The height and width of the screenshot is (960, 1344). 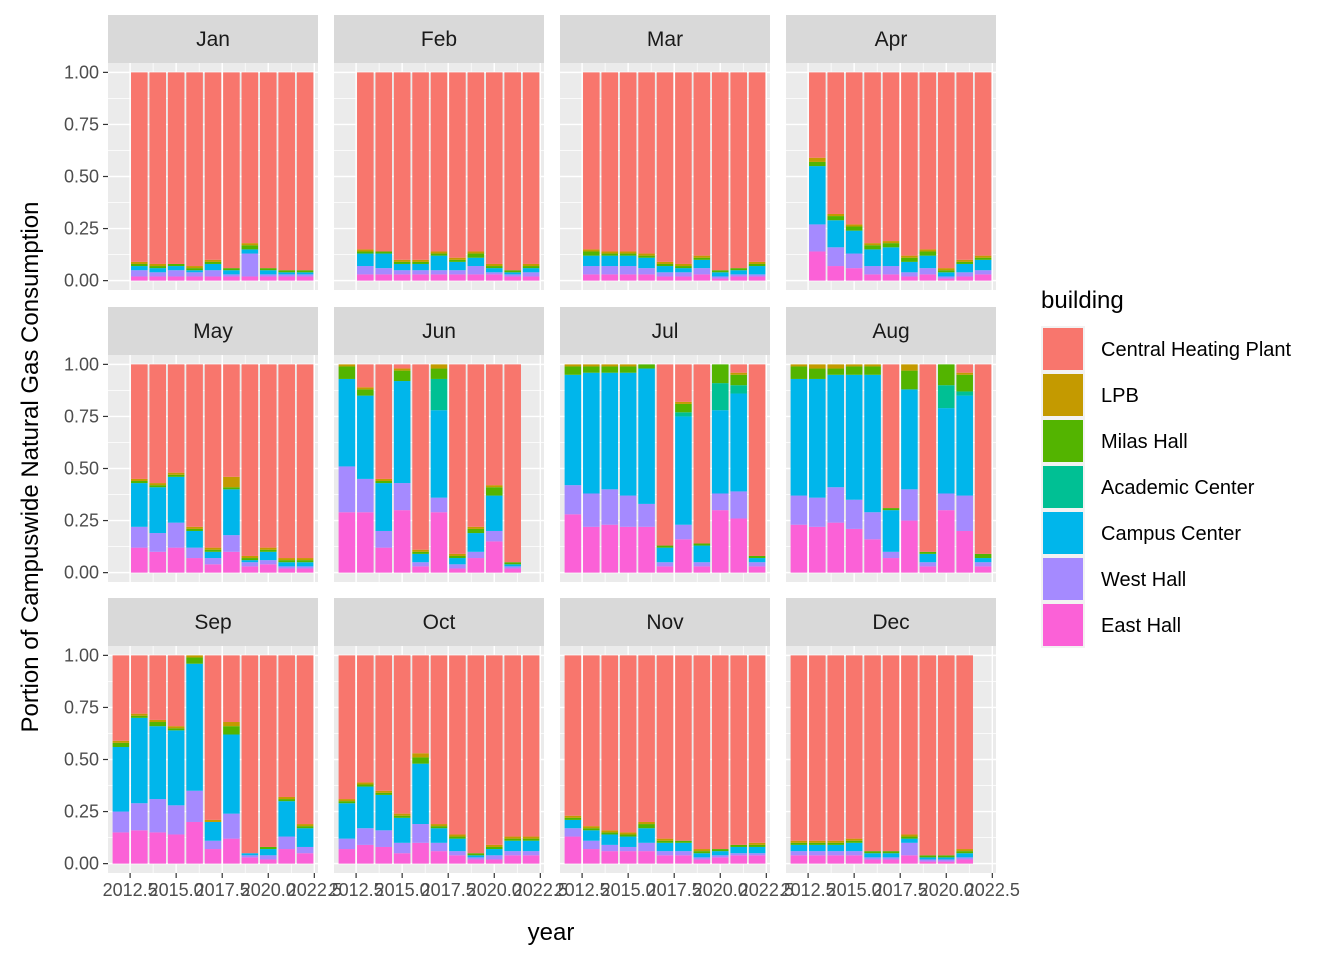 What do you see at coordinates (628, 759) in the screenshot?
I see `bar-2015` at bounding box center [628, 759].